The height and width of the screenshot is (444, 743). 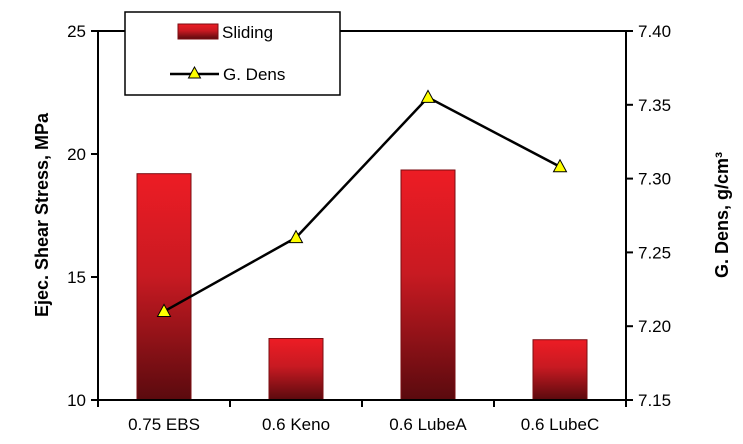 What do you see at coordinates (296, 424) in the screenshot?
I see `x-tick-label: 0.6 Keno` at bounding box center [296, 424].